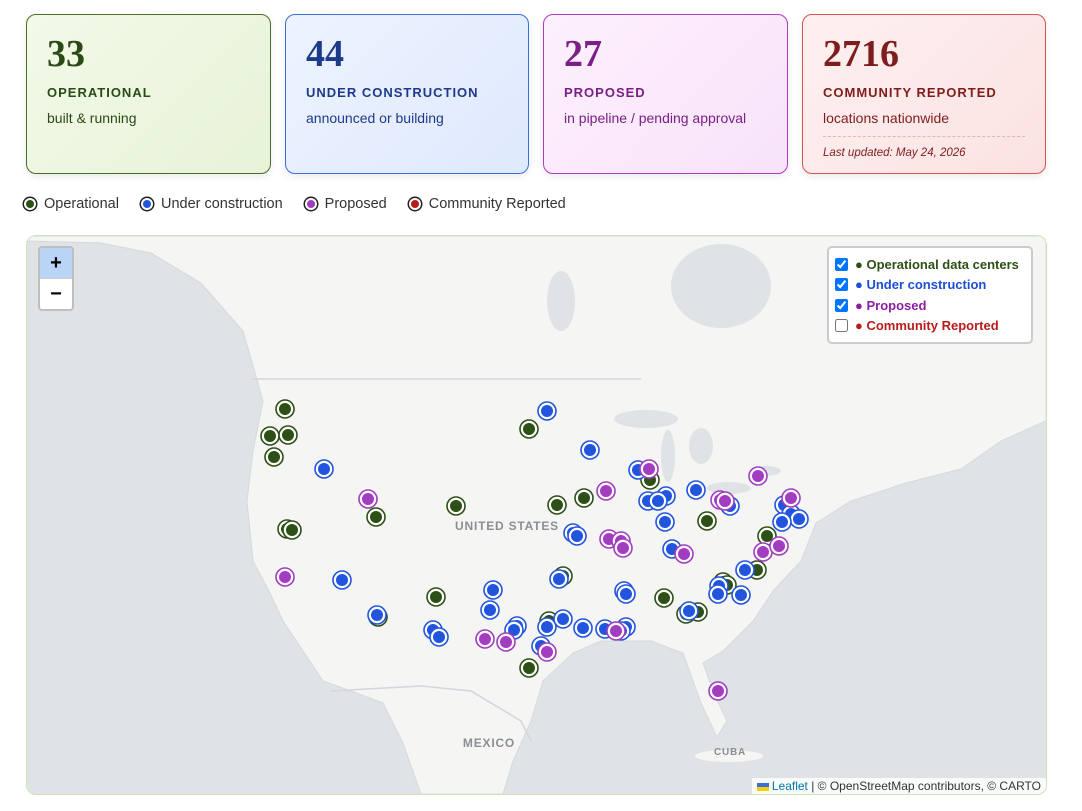 The height and width of the screenshot is (811, 1082). What do you see at coordinates (66, 54) in the screenshot?
I see `stat-value: 33` at bounding box center [66, 54].